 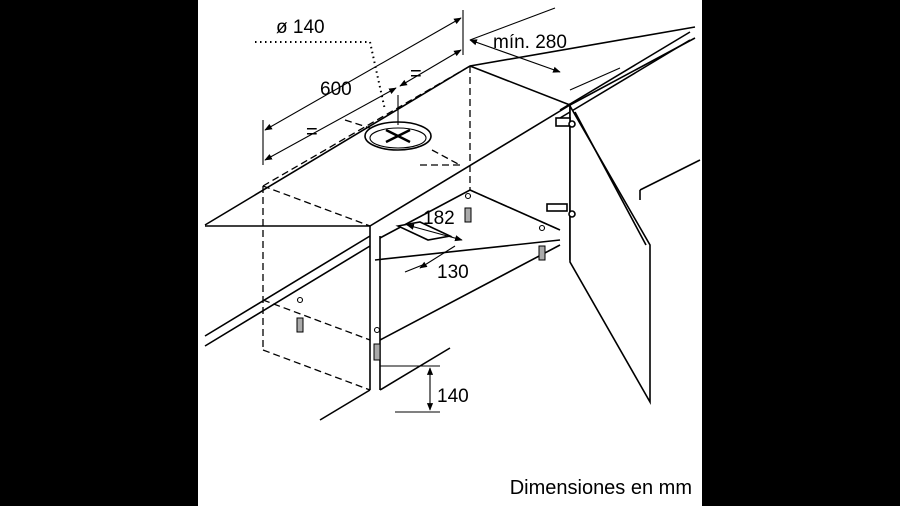 I want to click on offset-130-dimension, so click(x=430, y=259).